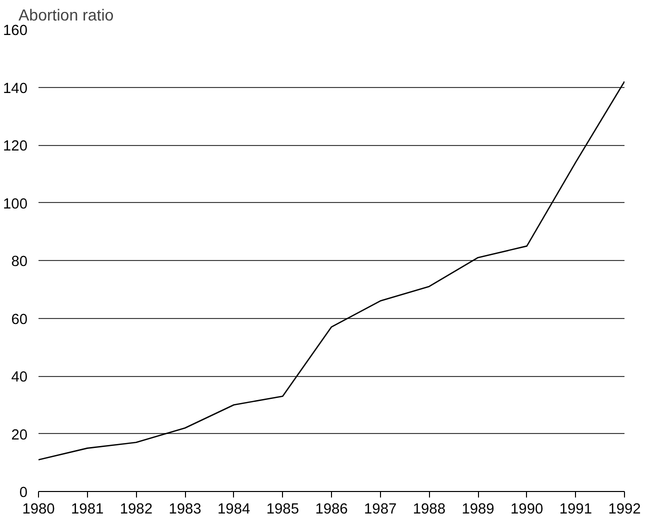 The height and width of the screenshot is (516, 652). What do you see at coordinates (234, 509) in the screenshot?
I see `x-tick-label: 1984` at bounding box center [234, 509].